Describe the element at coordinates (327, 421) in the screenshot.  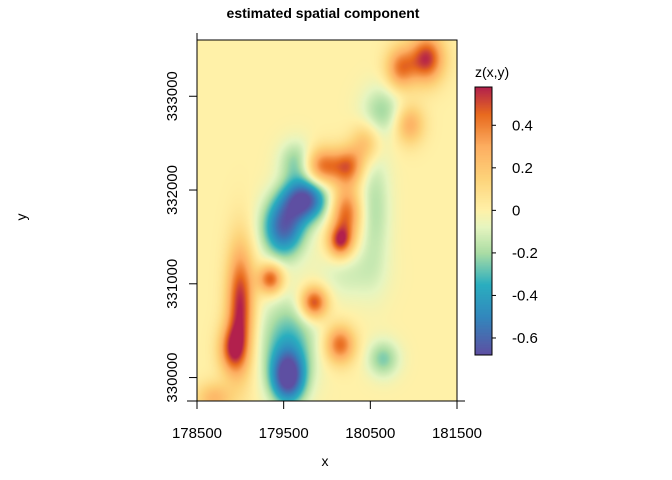
I see `x-axis: 178500 179500 180500 181500` at that location.